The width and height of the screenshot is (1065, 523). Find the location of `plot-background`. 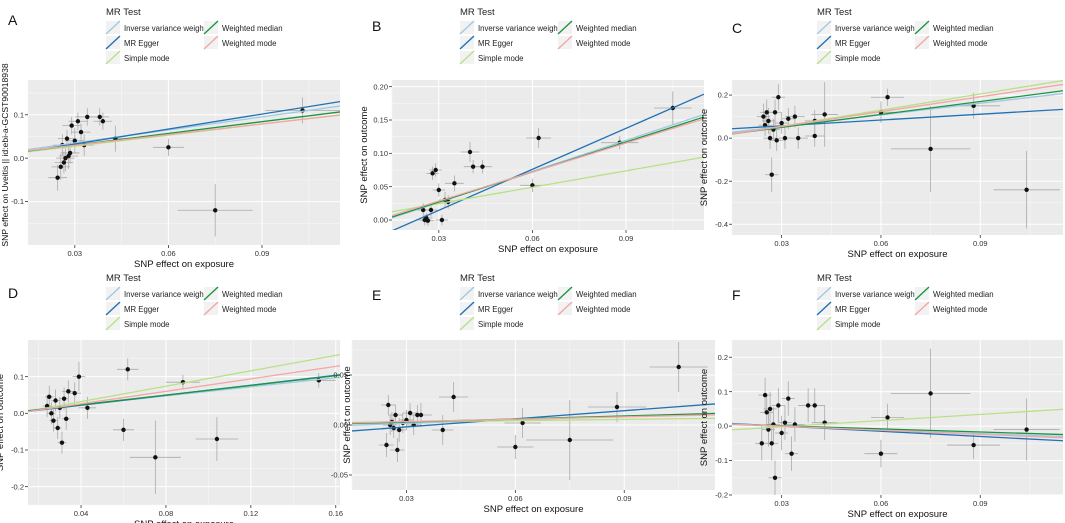

plot-background is located at coordinates (897, 157).